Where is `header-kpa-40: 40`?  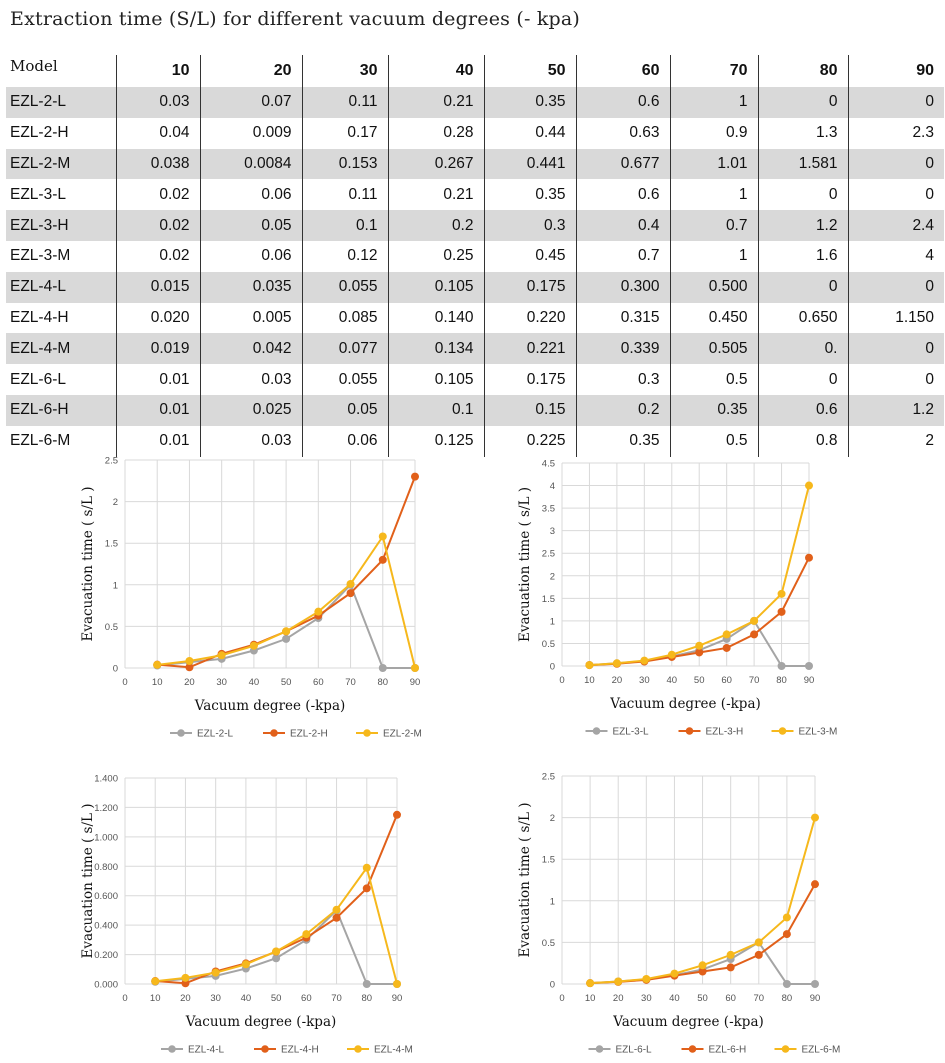 header-kpa-40: 40 is located at coordinates (435, 71).